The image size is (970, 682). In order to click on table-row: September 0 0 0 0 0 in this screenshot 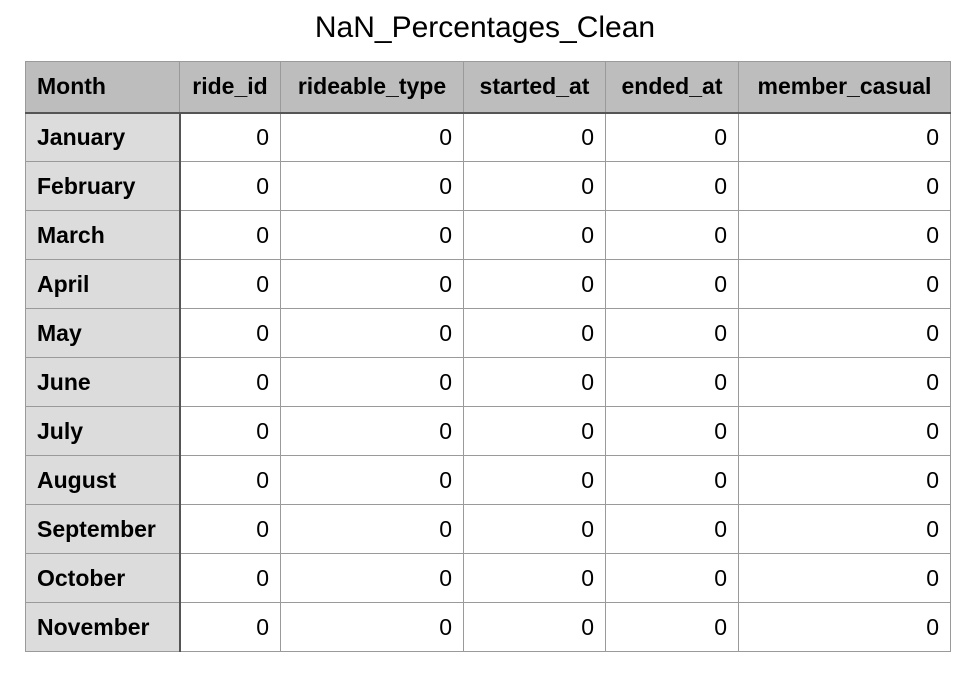, I will do `click(488, 529)`.